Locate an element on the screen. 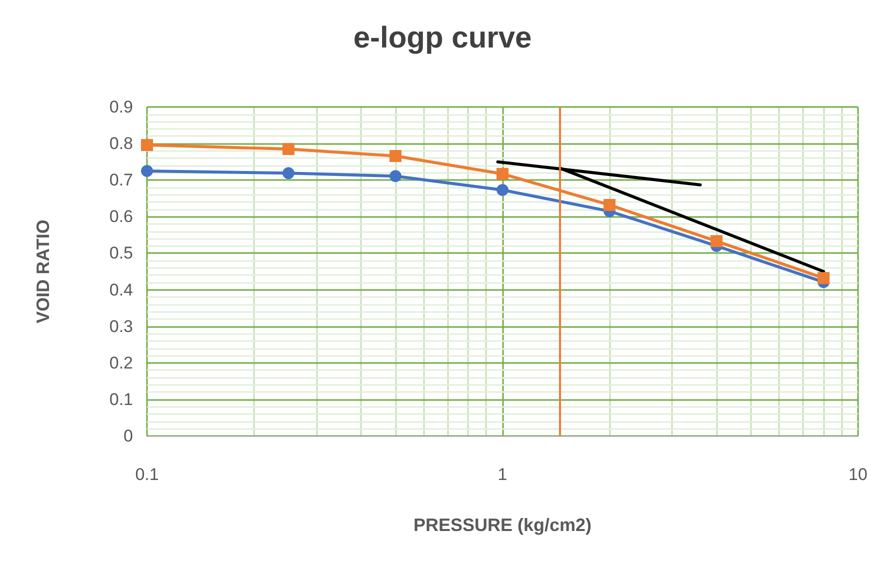 This screenshot has height=566, width=885. y-tick-label: 0.2 is located at coordinates (121, 362).